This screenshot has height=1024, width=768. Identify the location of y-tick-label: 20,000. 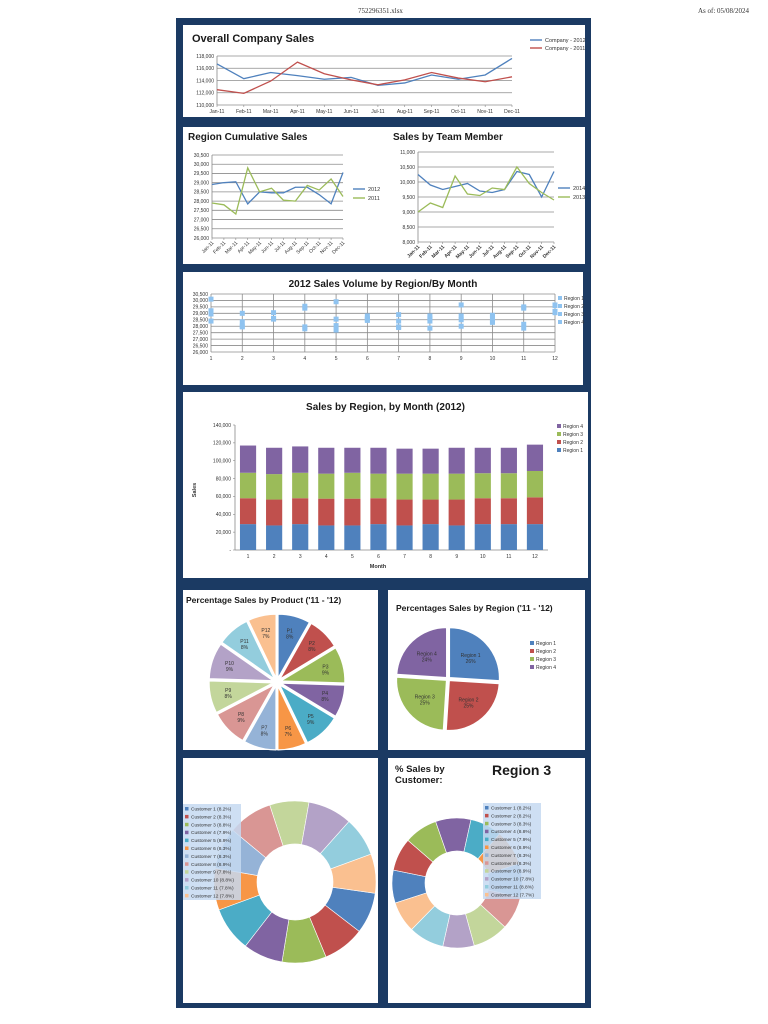
(224, 533).